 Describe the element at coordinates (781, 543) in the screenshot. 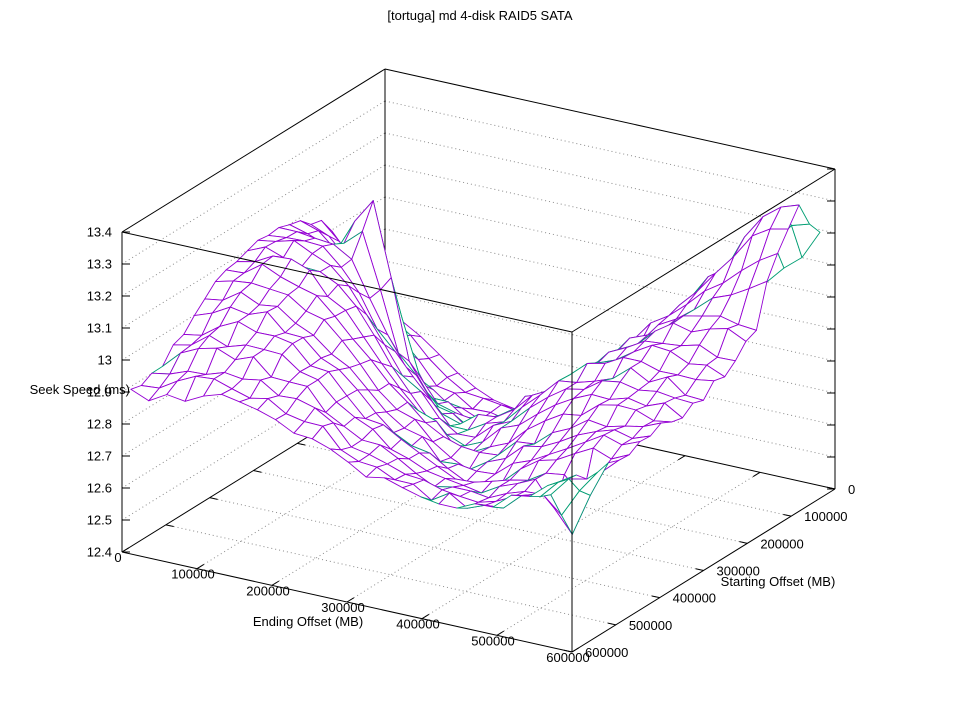

I see `y-tick-label: 200000` at that location.